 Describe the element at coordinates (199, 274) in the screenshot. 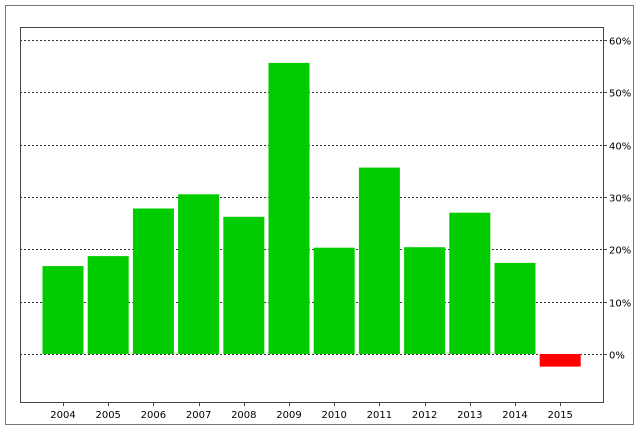

I see `bar-2007` at that location.